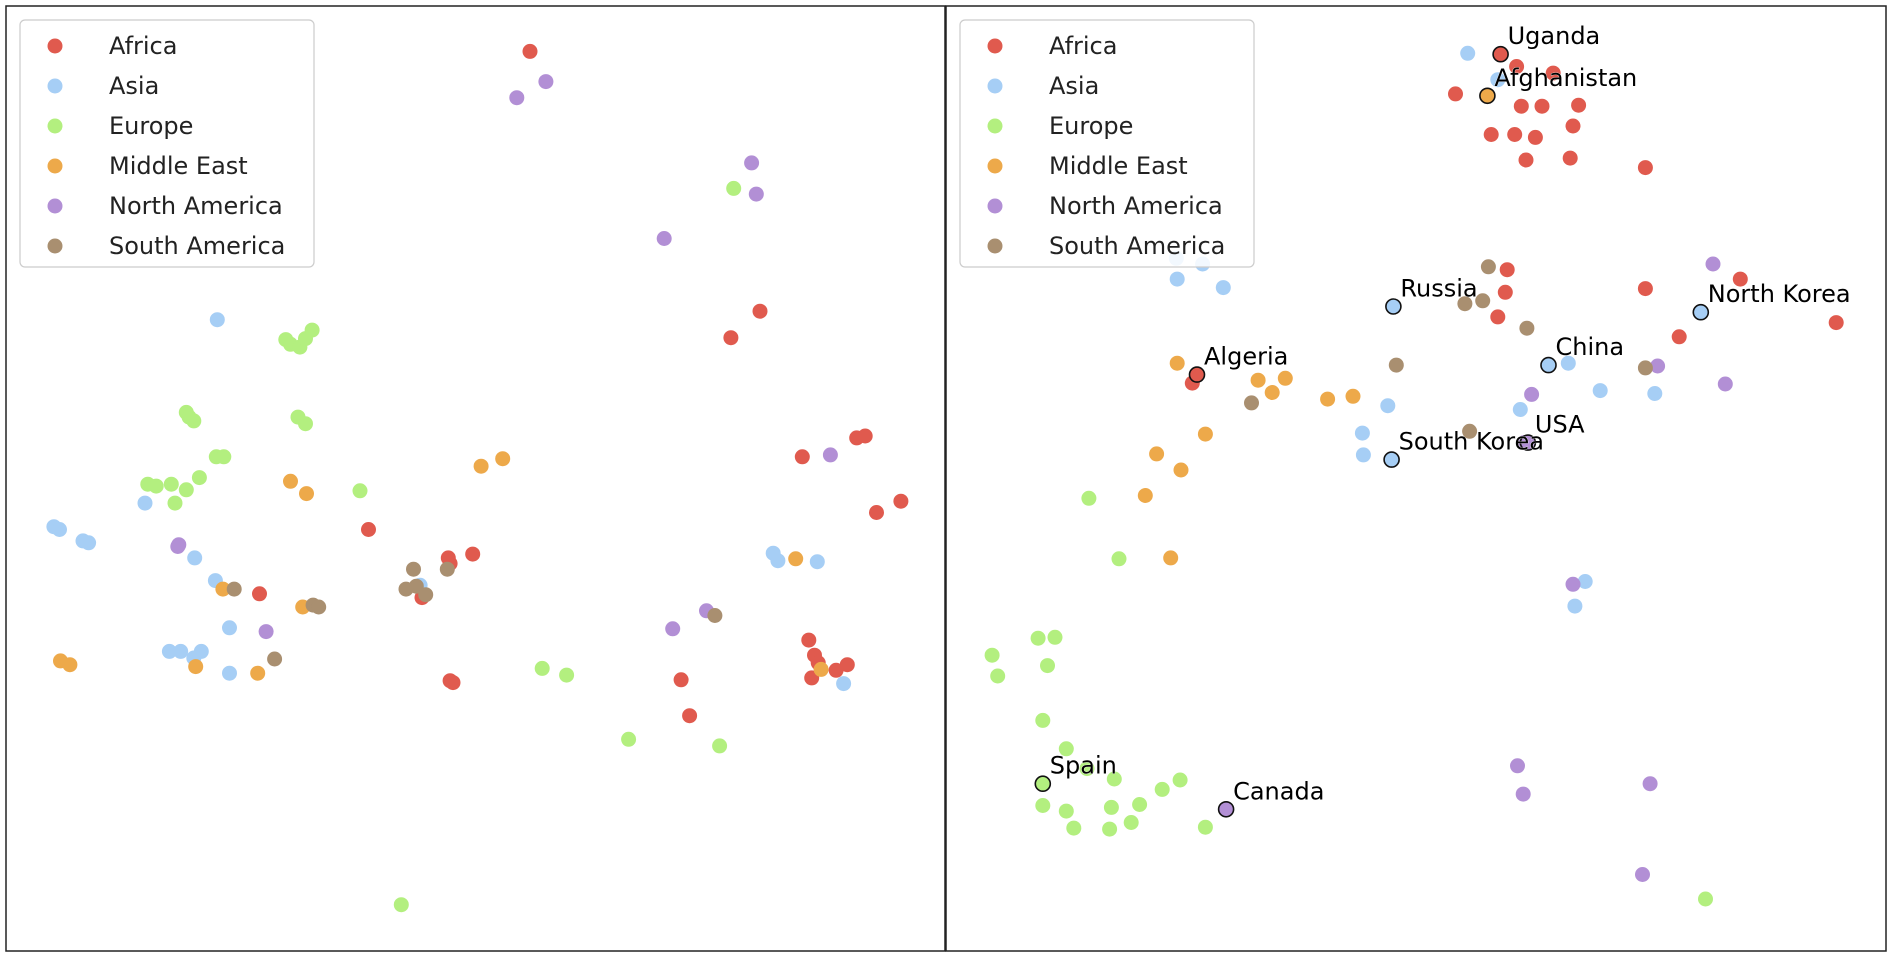 This screenshot has width=1892, height=962. I want to click on annotated-point-north-korea, so click(1701, 312).